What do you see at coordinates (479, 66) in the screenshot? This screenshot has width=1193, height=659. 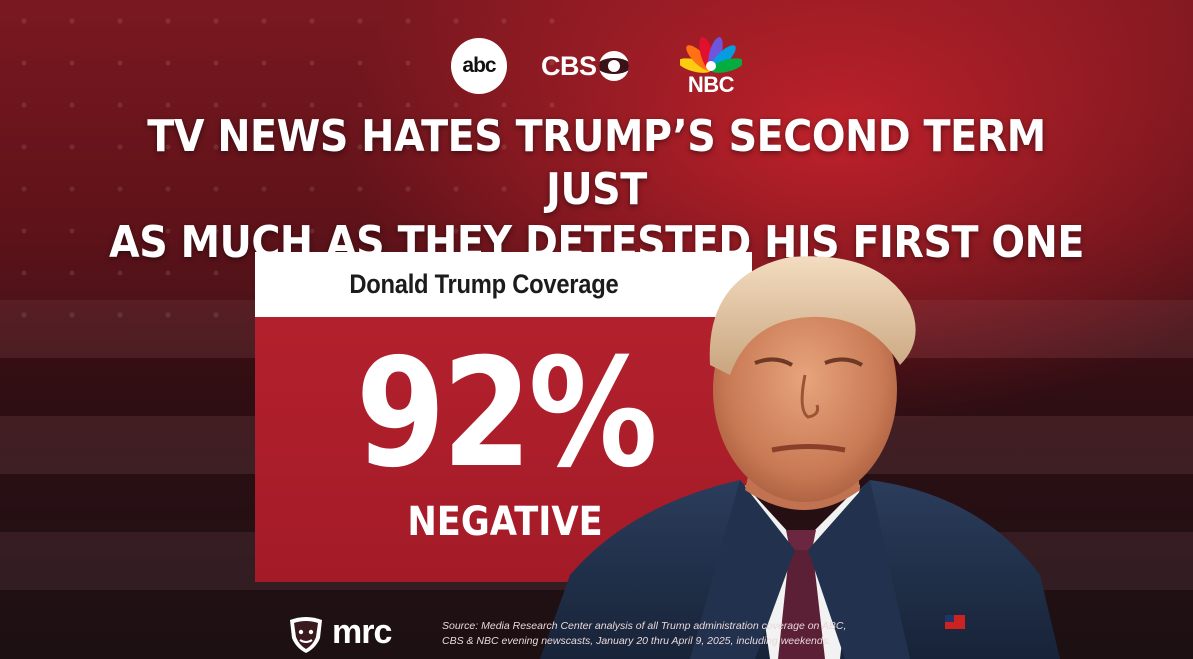 I see `abc-logo-icon: abc` at bounding box center [479, 66].